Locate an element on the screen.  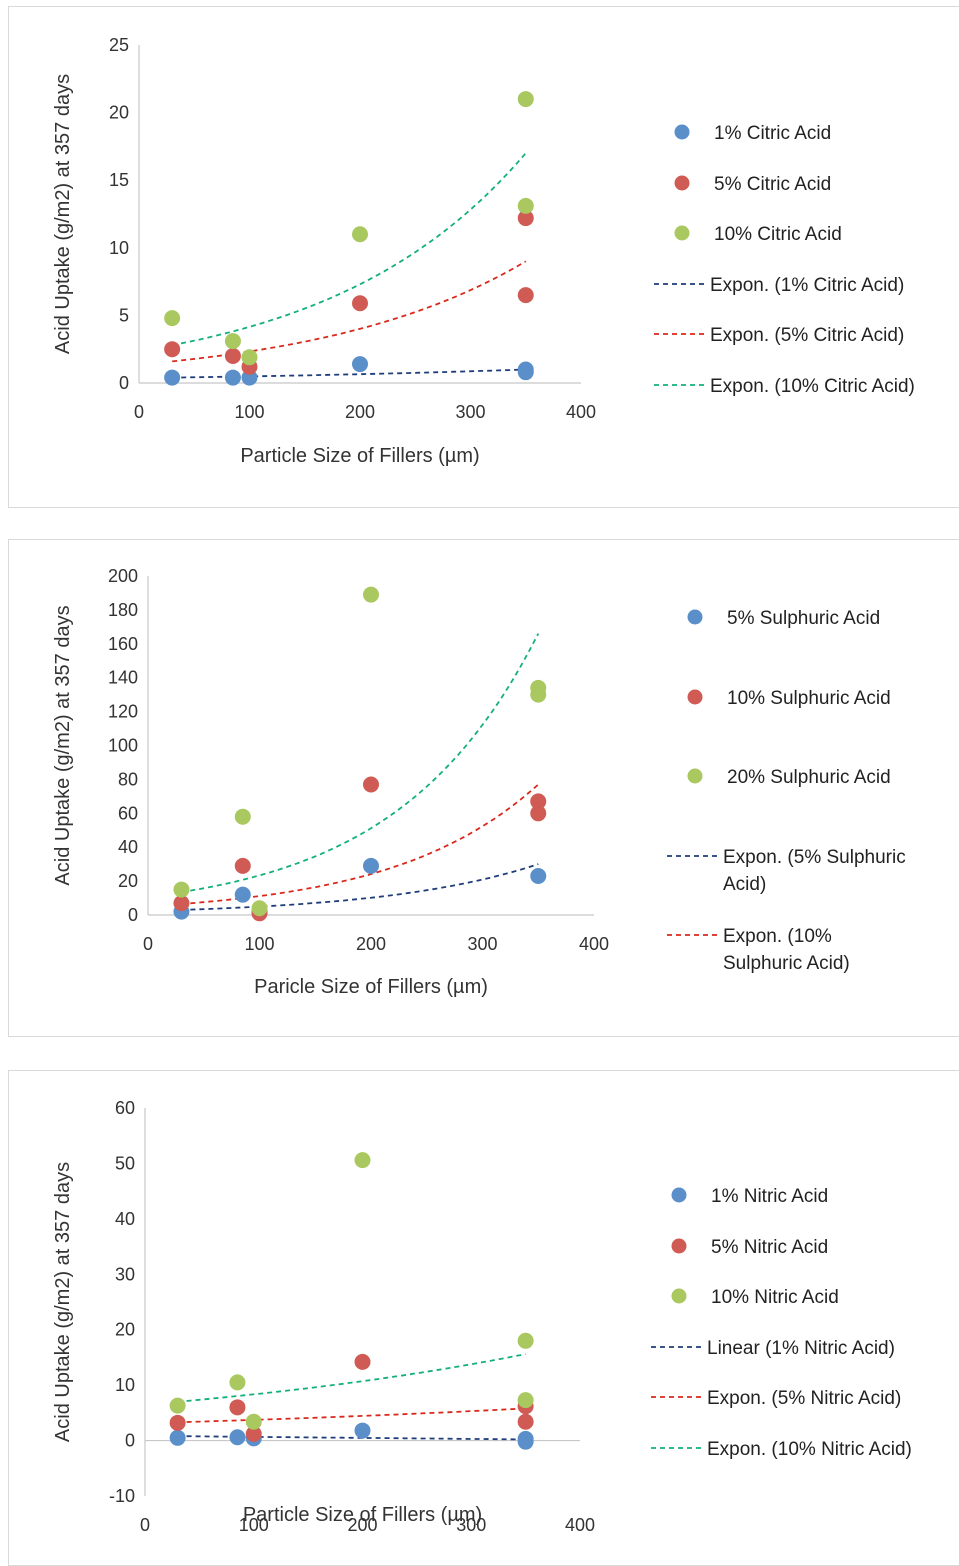
legend-label-expon-10-nitric-acid: Expon. (10% Nitric Acid) is located at coordinates (809, 1449).